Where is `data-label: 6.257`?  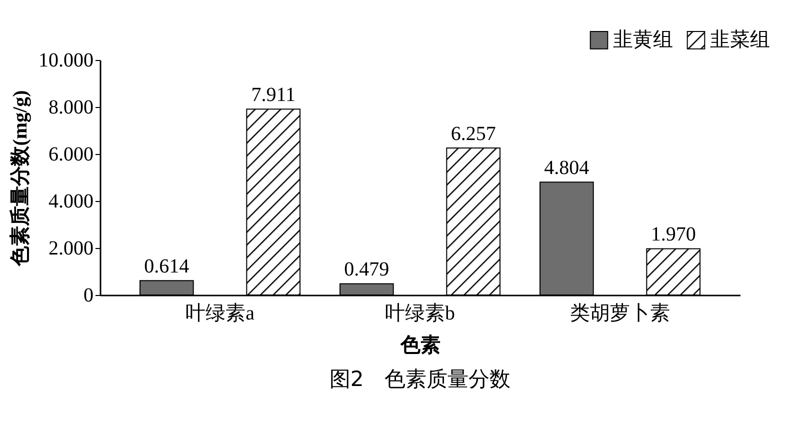
data-label: 6.257 is located at coordinates (473, 133).